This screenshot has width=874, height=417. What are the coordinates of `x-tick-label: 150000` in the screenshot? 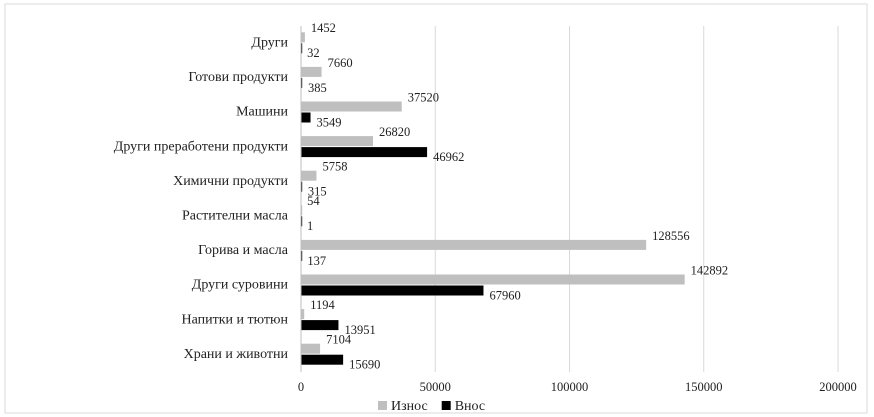 It's located at (704, 387).